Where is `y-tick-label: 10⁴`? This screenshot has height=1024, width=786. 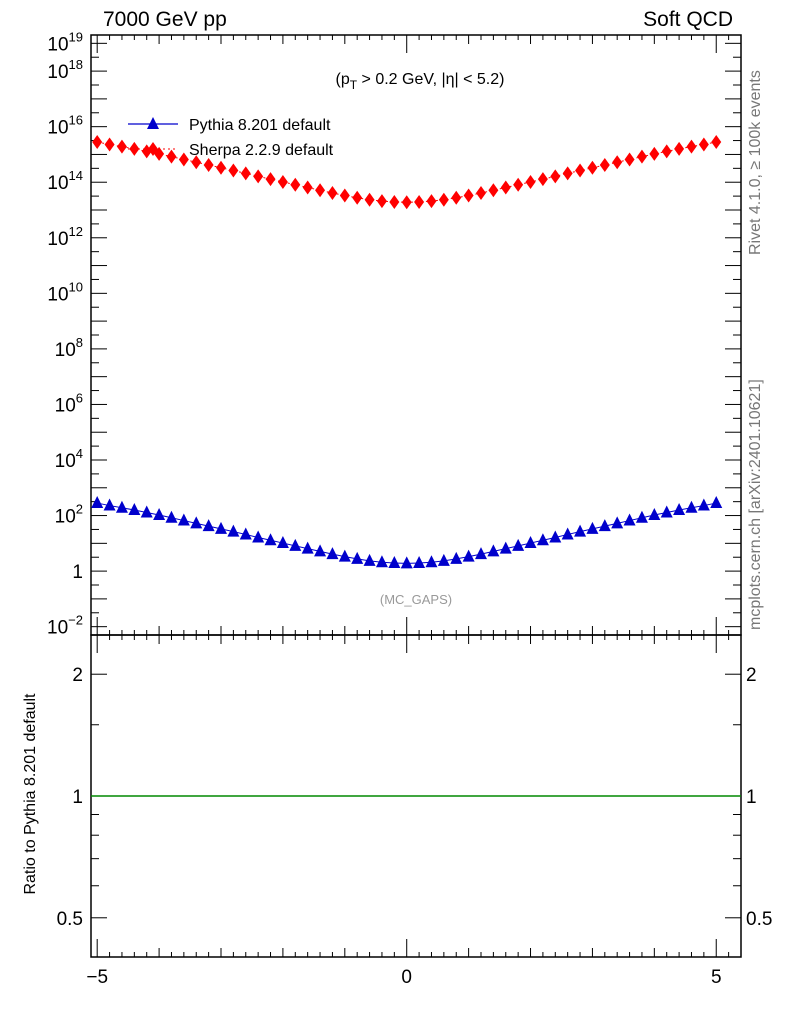 y-tick-label: 10⁴ is located at coordinates (69, 459).